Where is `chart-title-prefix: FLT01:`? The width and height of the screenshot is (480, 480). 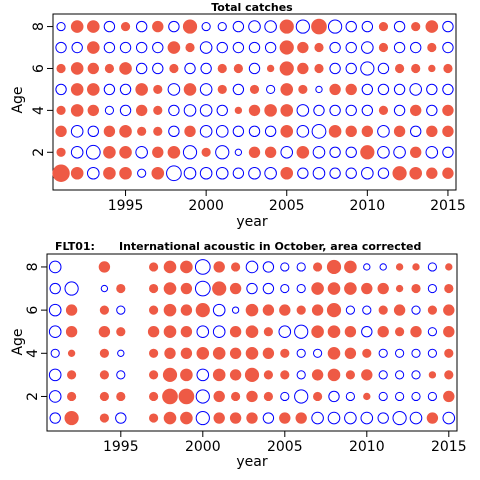 chart-title-prefix: FLT01: is located at coordinates (75, 246).